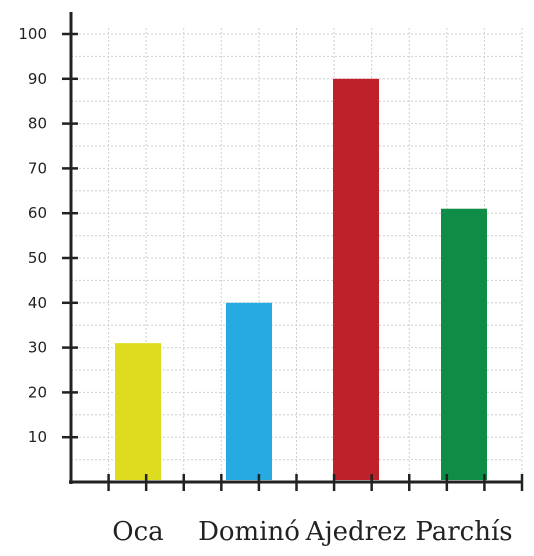  I want to click on bar-oca, so click(138, 411).